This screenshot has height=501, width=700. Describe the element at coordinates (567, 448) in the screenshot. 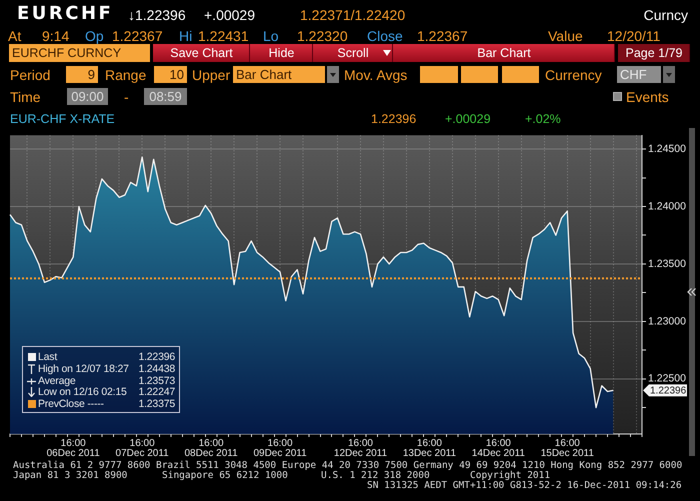

I see `x-tick-label: 16:00 15Dec 2011` at that location.